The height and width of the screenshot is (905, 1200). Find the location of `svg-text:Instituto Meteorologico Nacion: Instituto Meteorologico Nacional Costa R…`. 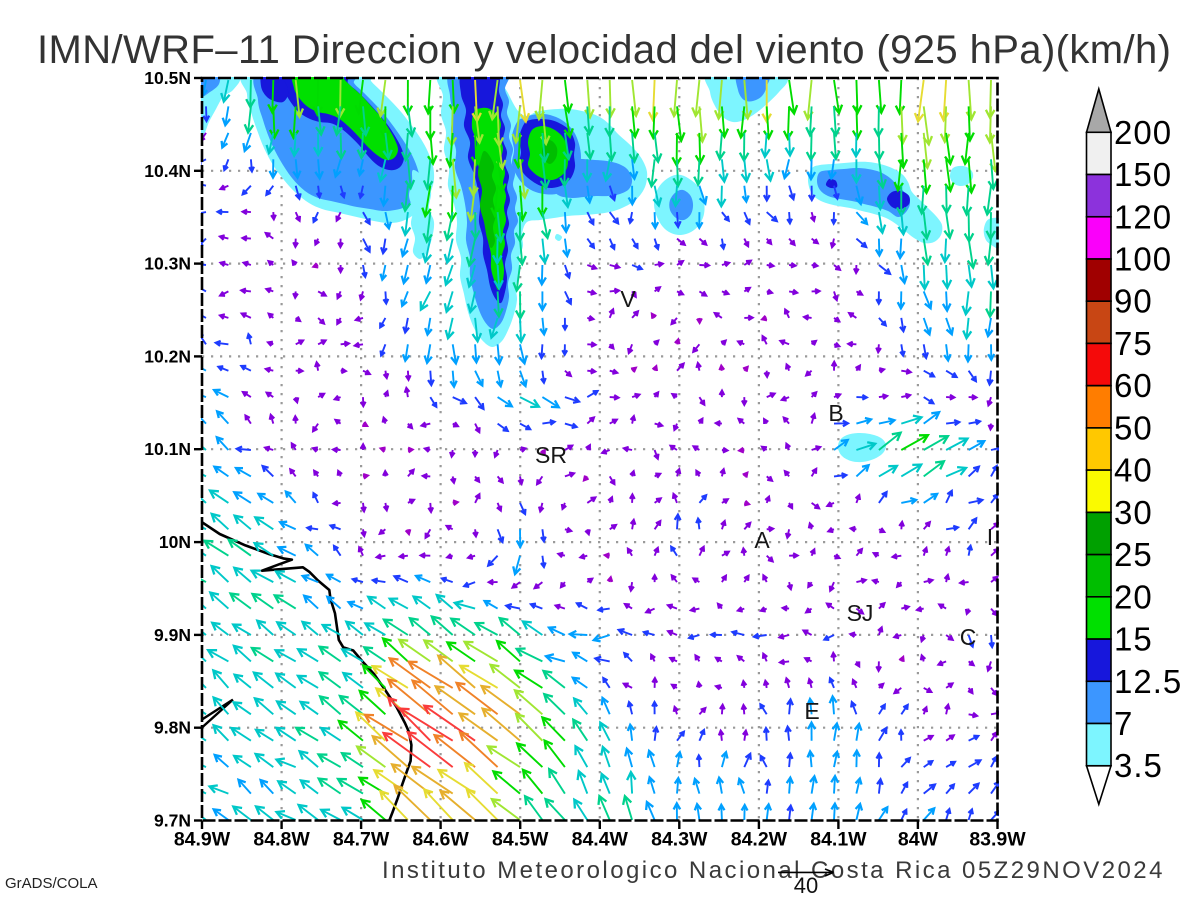

svg-text:Instituto Meteorologico Nacion: Instituto Meteorologico Nacional Costa R… is located at coordinates (773, 870).